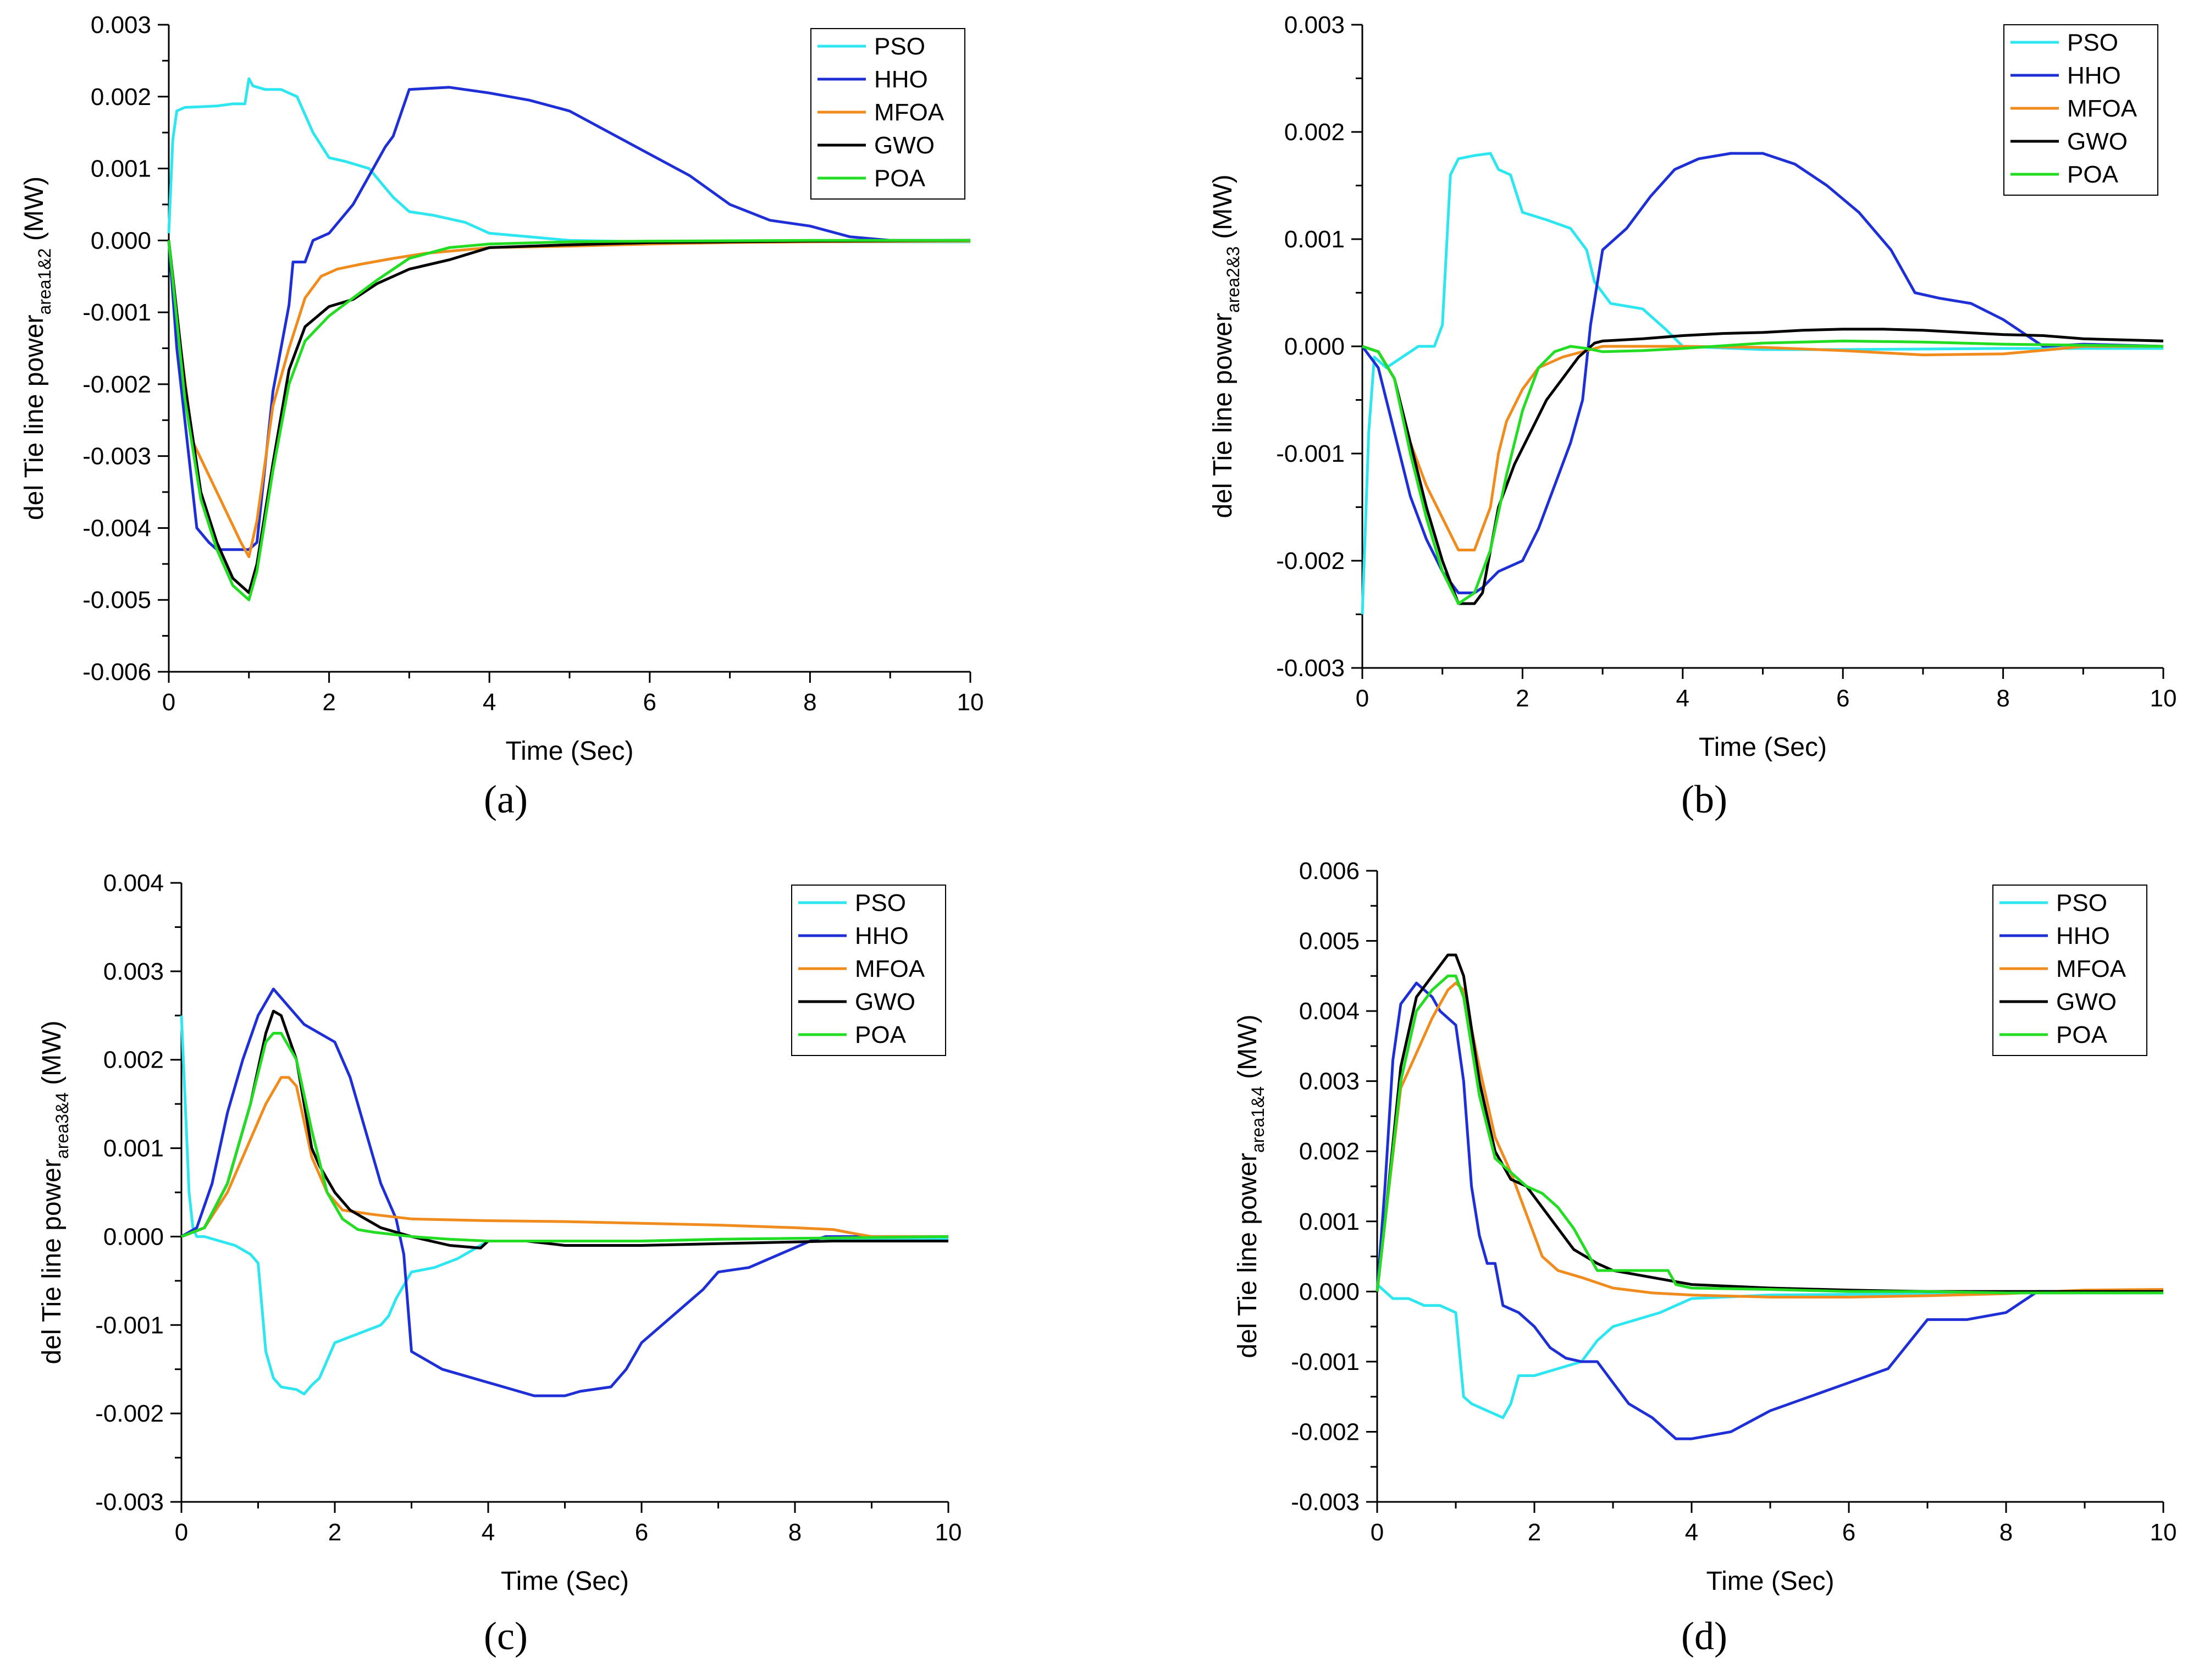 This screenshot has width=2193, height=1680. I want to click on y-tick-label: -0.006, so click(117, 672).